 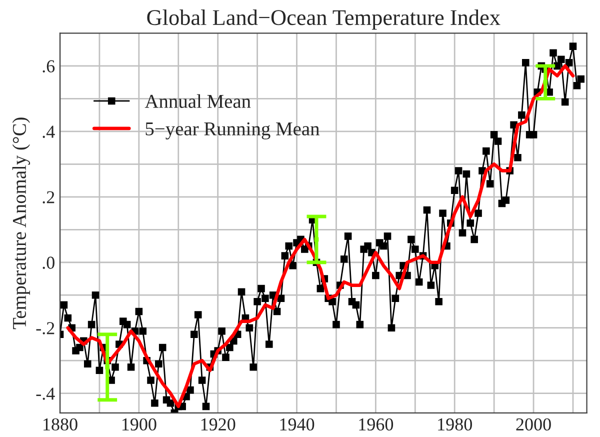 What do you see at coordinates (21, 224) in the screenshot?
I see `y-axis-title: Temperature Anomaly (°C)` at bounding box center [21, 224].